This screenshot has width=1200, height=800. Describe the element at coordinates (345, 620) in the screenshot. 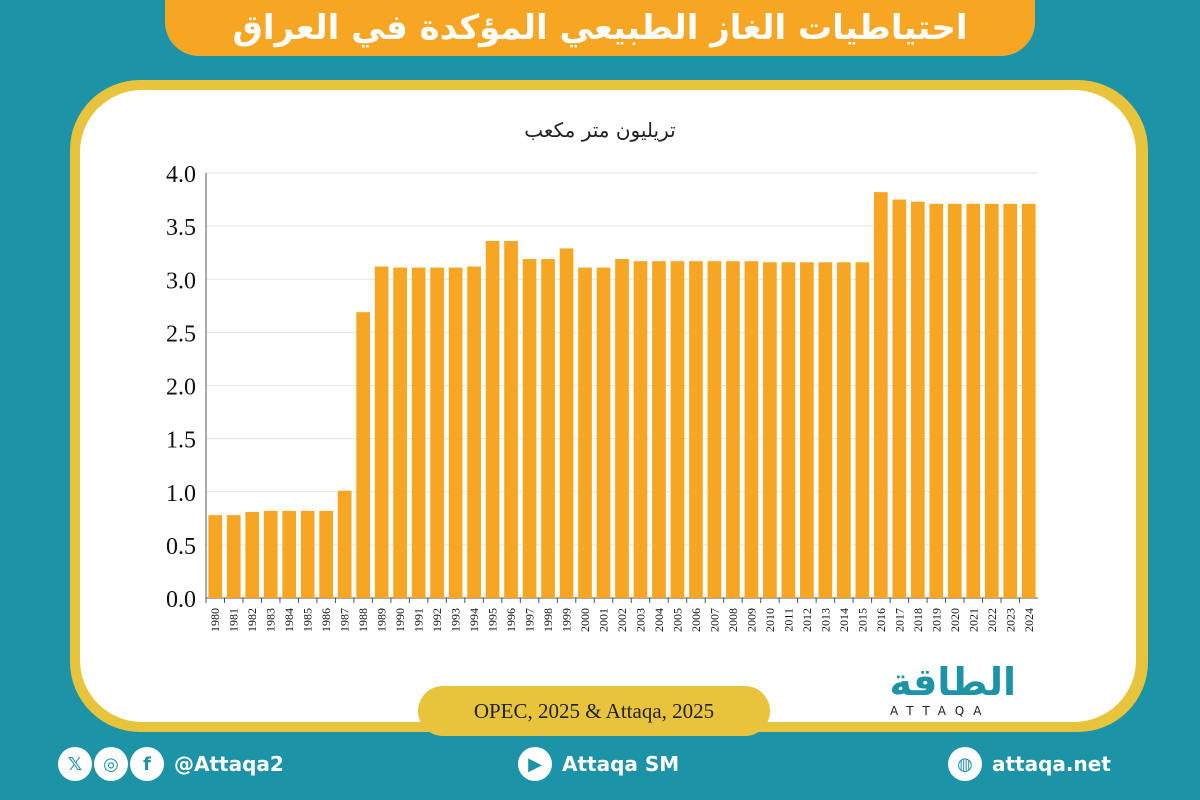

I see `x-tick-label: 1987` at that location.